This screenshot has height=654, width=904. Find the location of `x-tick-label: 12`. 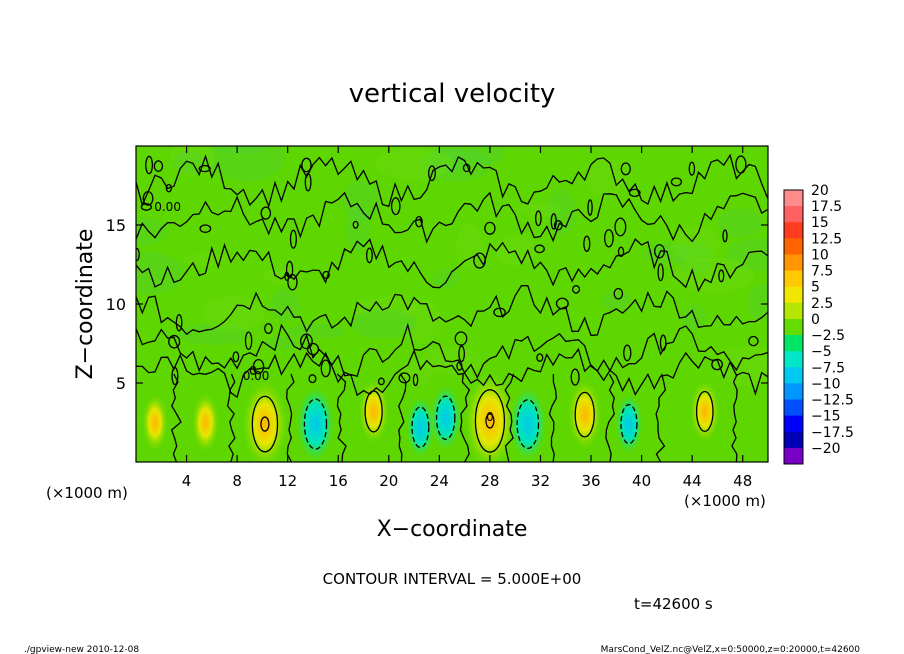

x-tick-label: 12 is located at coordinates (287, 481).